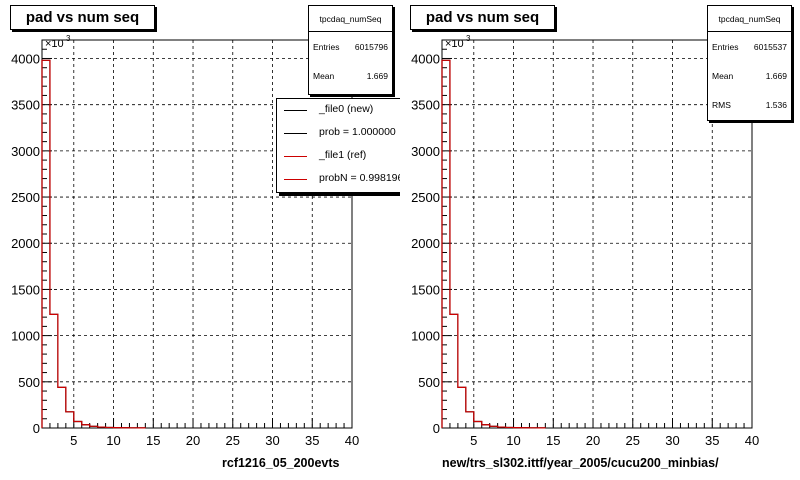 This screenshot has width=800, height=480. What do you see at coordinates (343, 155) in the screenshot?
I see `legend-label: _file1 (ref)` at bounding box center [343, 155].